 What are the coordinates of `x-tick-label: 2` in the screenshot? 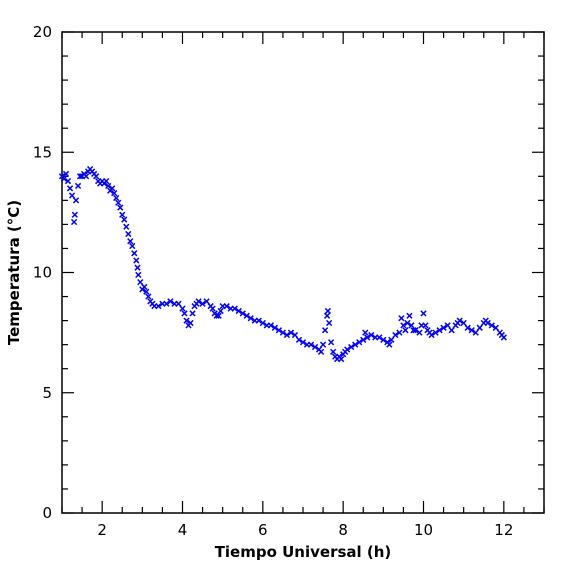 It's located at (102, 530).